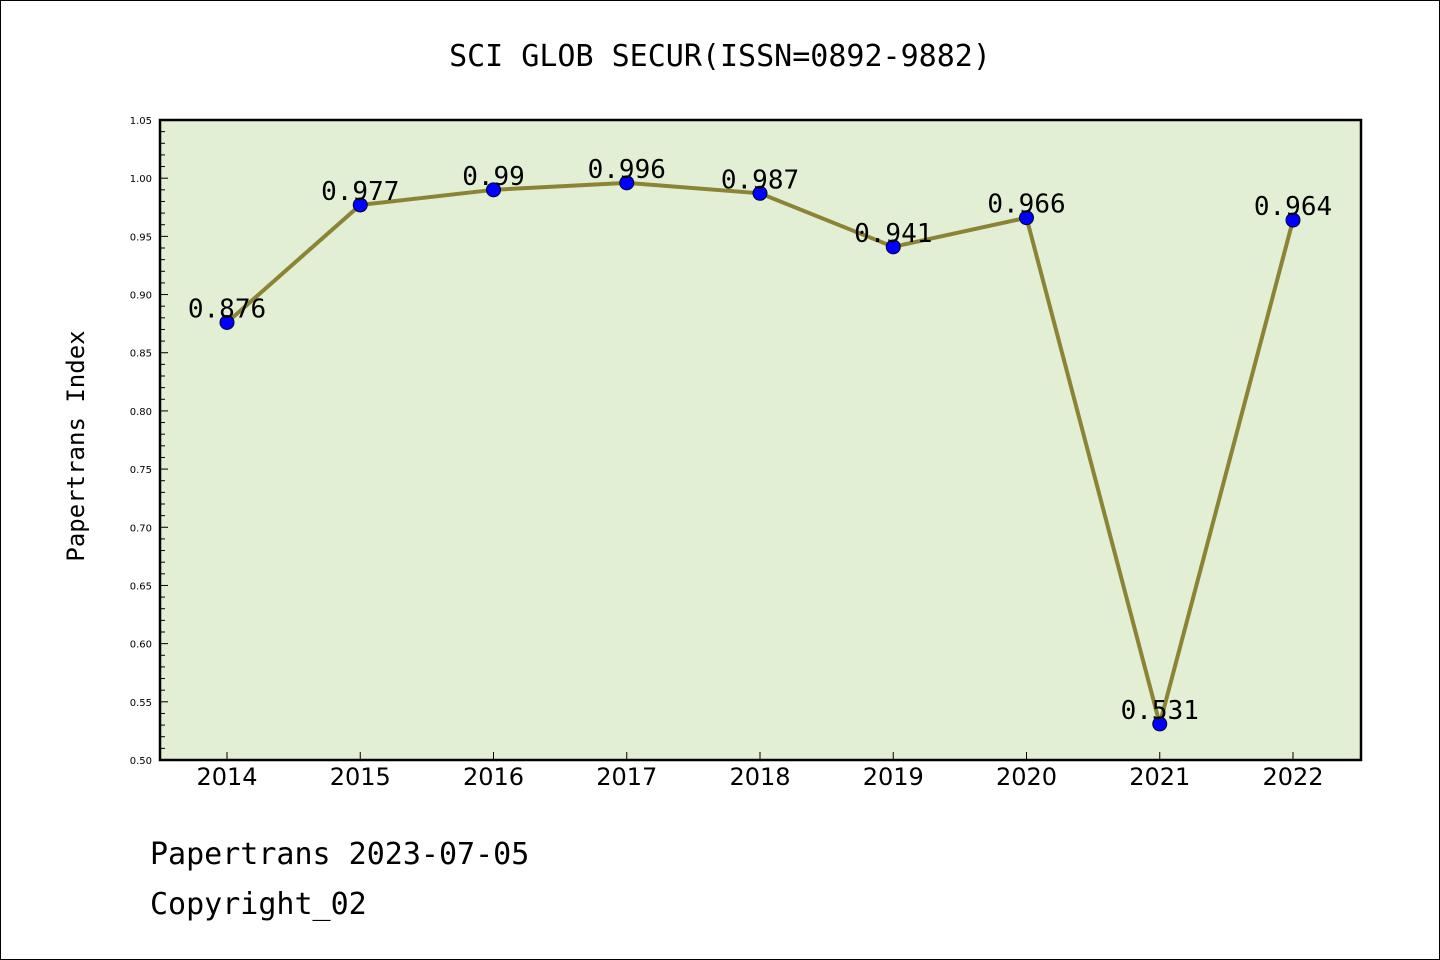 This screenshot has width=1440, height=960. Describe the element at coordinates (226, 777) in the screenshot. I see `x-tick-label: 2014` at that location.